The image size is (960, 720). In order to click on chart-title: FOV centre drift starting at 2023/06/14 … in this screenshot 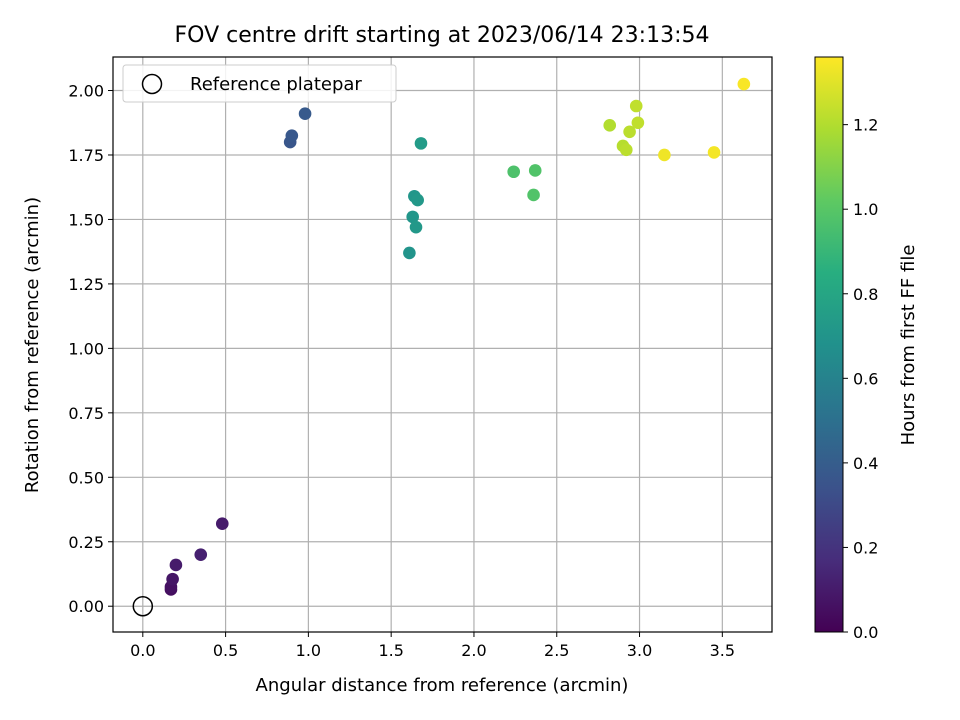, I will do `click(442, 35)`.